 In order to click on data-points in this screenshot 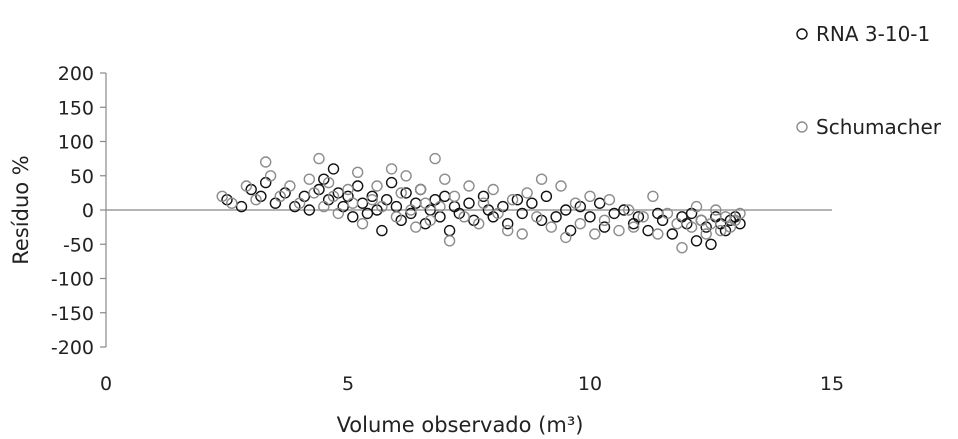, I will do `click(481, 203)`.